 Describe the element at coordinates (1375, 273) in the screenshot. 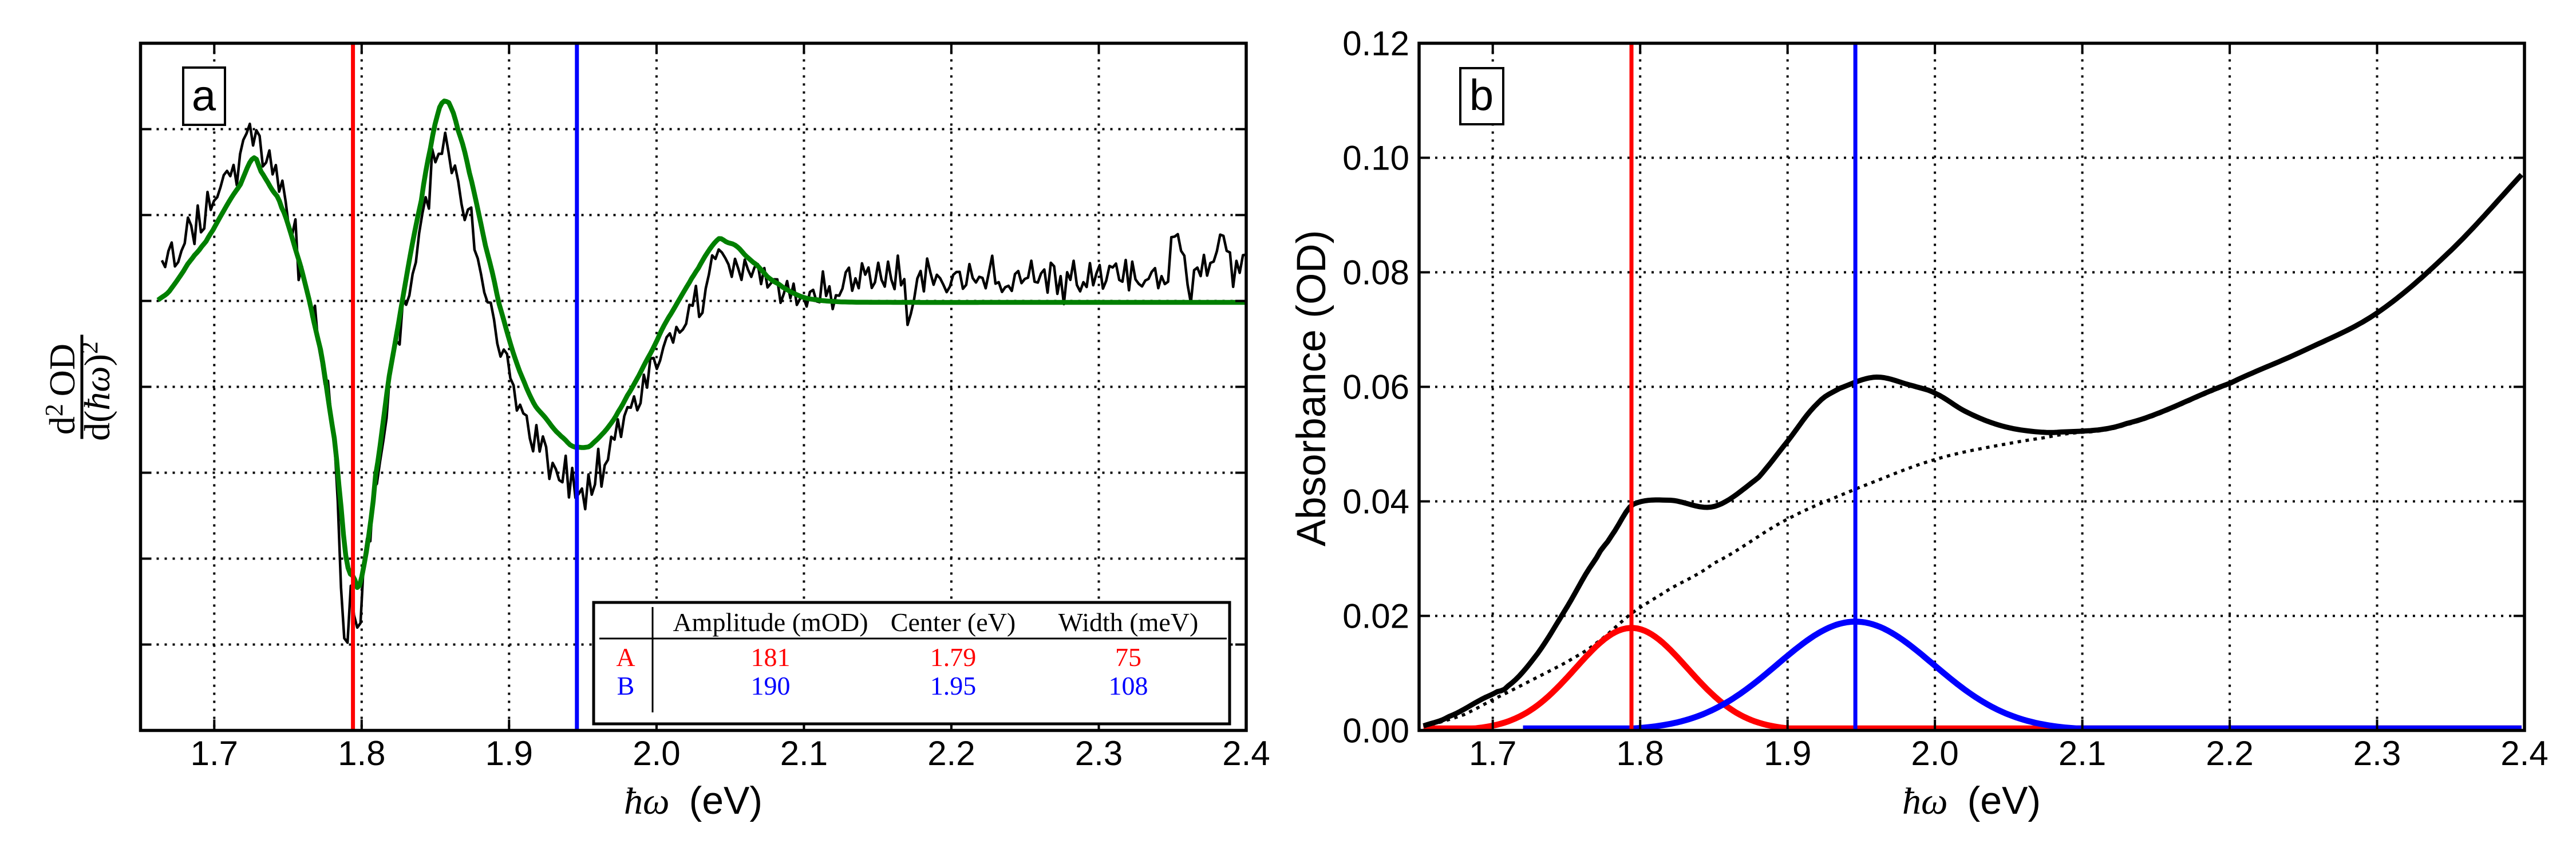

I see `svg-text: 0.08` at that location.